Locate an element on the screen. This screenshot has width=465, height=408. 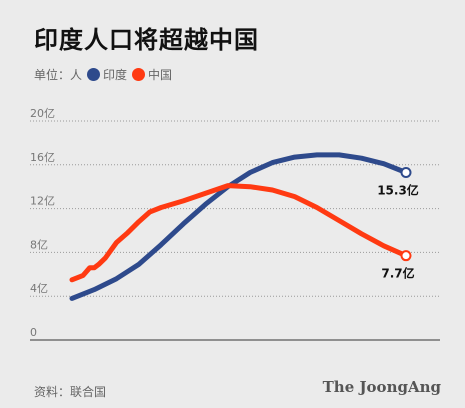
end-label-india: 15.3亿 is located at coordinates (398, 189).